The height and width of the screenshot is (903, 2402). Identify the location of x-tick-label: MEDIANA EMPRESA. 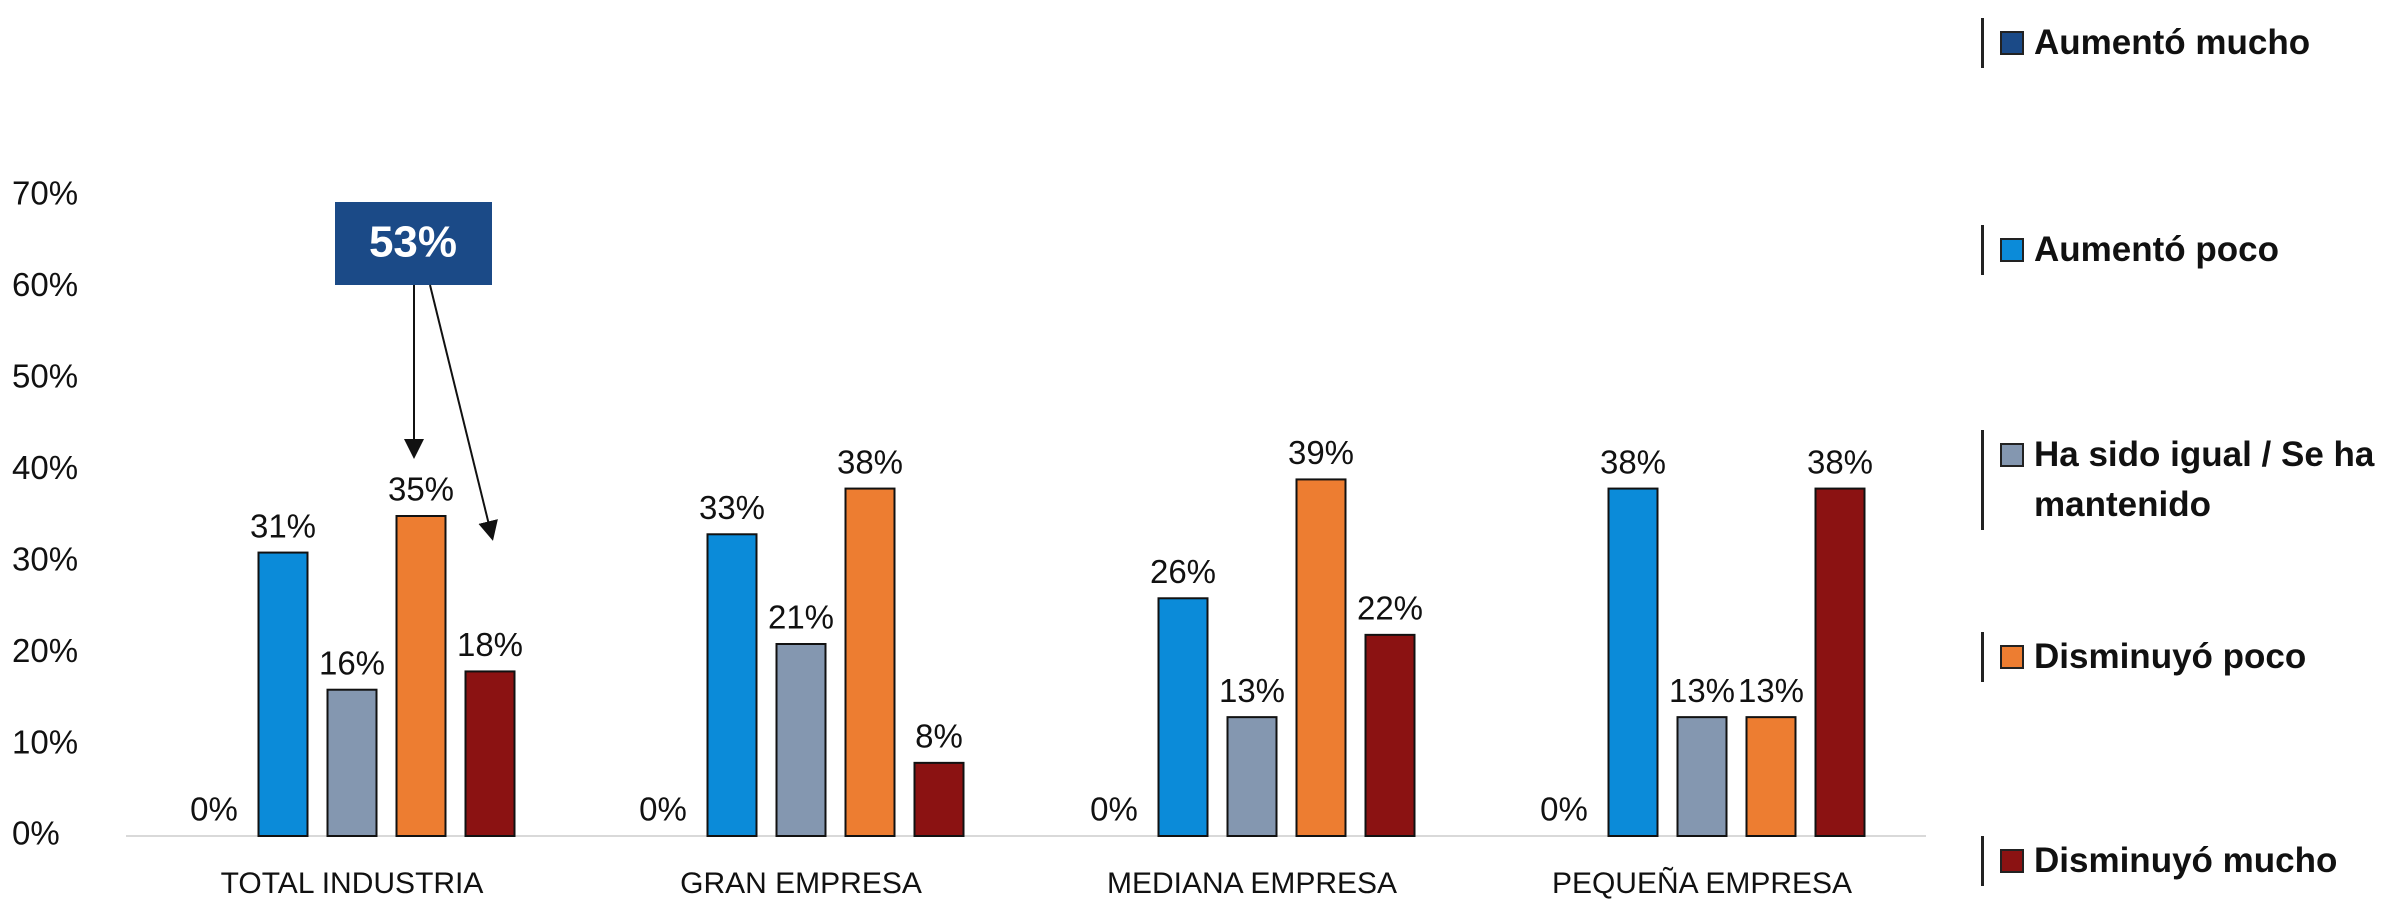
(1252, 883).